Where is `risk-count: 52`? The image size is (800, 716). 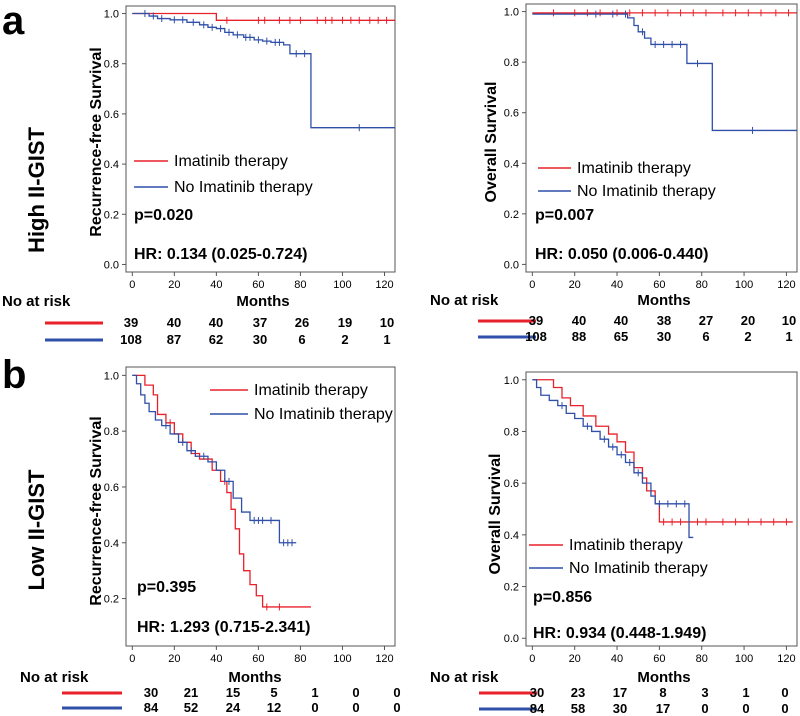 risk-count: 52 is located at coordinates (191, 707).